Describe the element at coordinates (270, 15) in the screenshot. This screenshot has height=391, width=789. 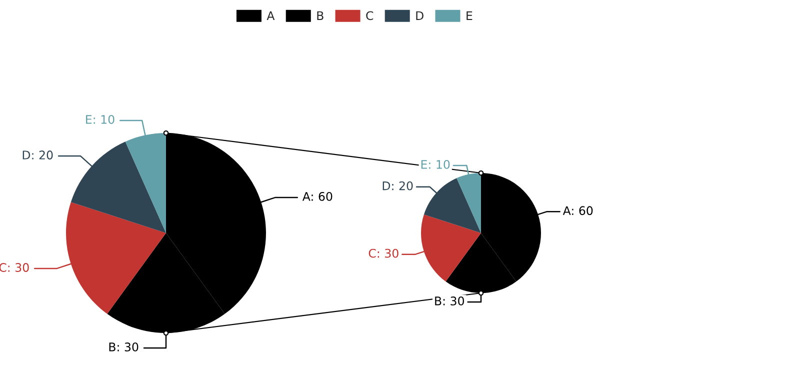
I see `legend-label: A` at that location.